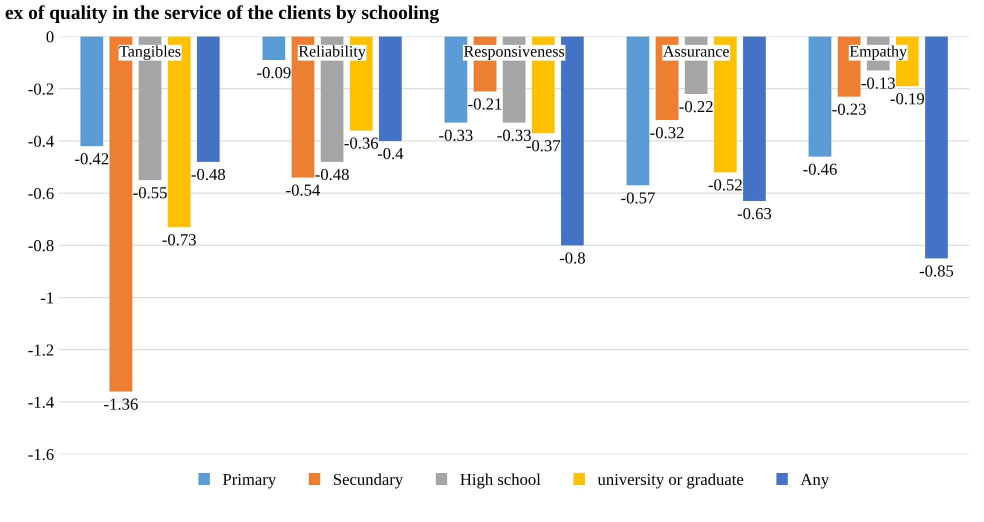 The image size is (984, 522). What do you see at coordinates (500, 480) in the screenshot?
I see `legend-label: High school` at bounding box center [500, 480].